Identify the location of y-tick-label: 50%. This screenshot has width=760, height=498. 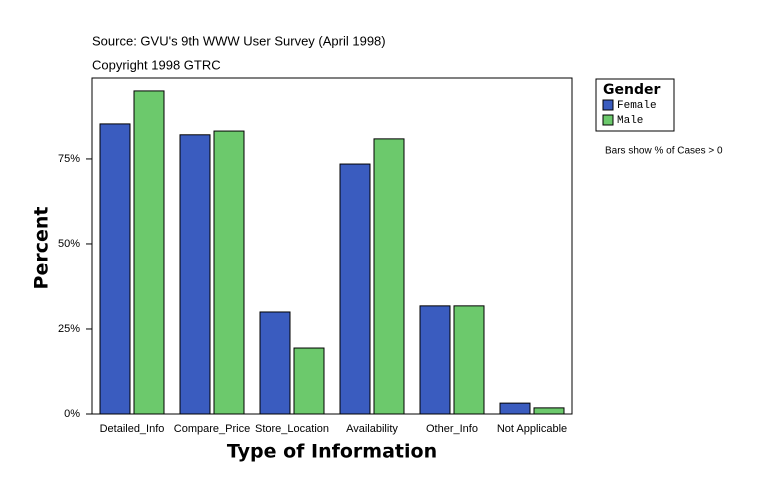
(69, 244).